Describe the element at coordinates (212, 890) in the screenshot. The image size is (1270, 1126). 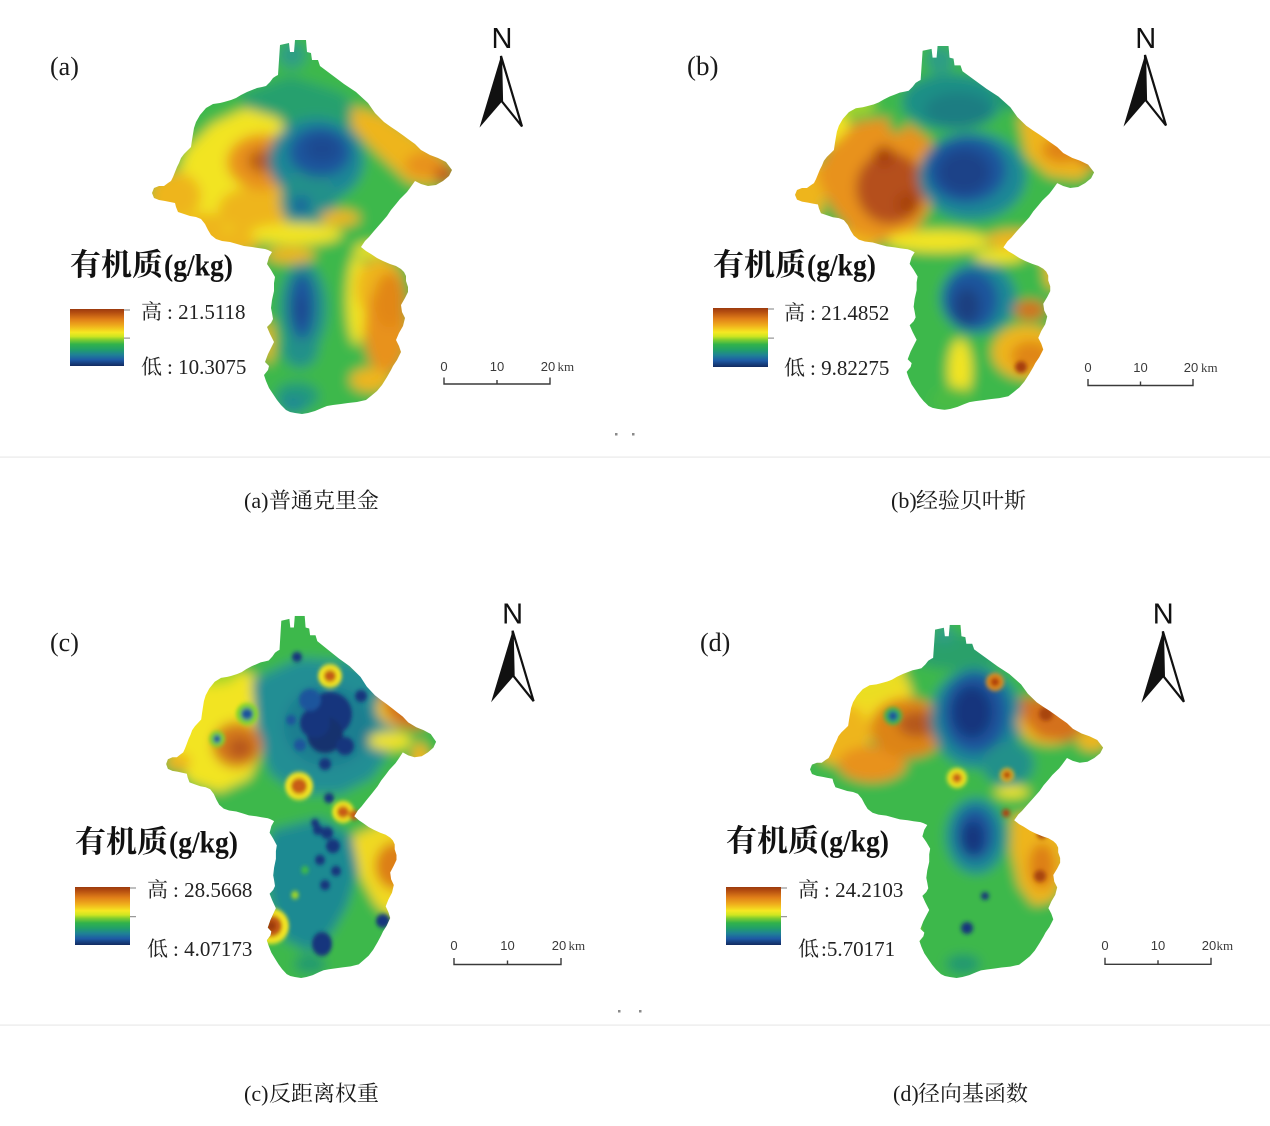
I see `svg-text:: 28.5668: : 28.5668` at that location.